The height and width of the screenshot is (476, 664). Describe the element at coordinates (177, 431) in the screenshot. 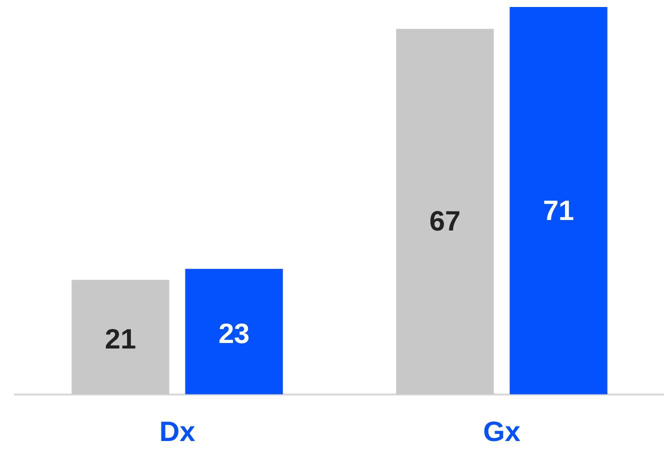

I see `x-tick-label: Dx` at that location.